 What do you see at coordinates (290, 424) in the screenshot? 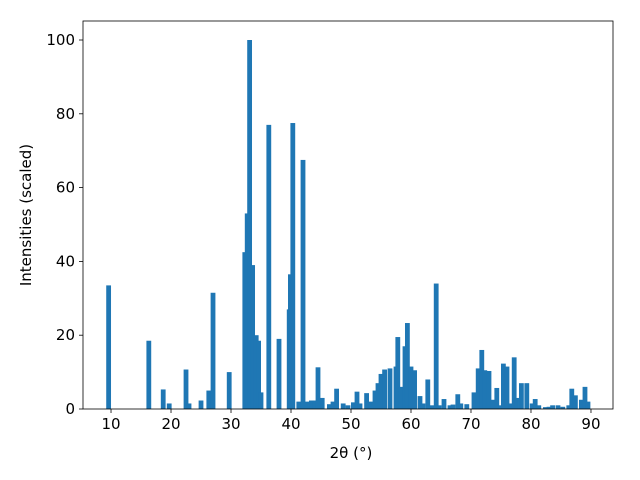
I see `x-tick-label: 40` at bounding box center [290, 424].